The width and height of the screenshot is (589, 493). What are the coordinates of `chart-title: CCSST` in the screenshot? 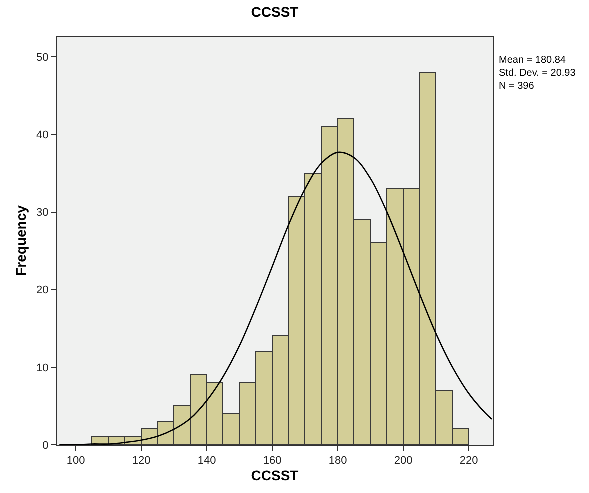 It's located at (275, 12).